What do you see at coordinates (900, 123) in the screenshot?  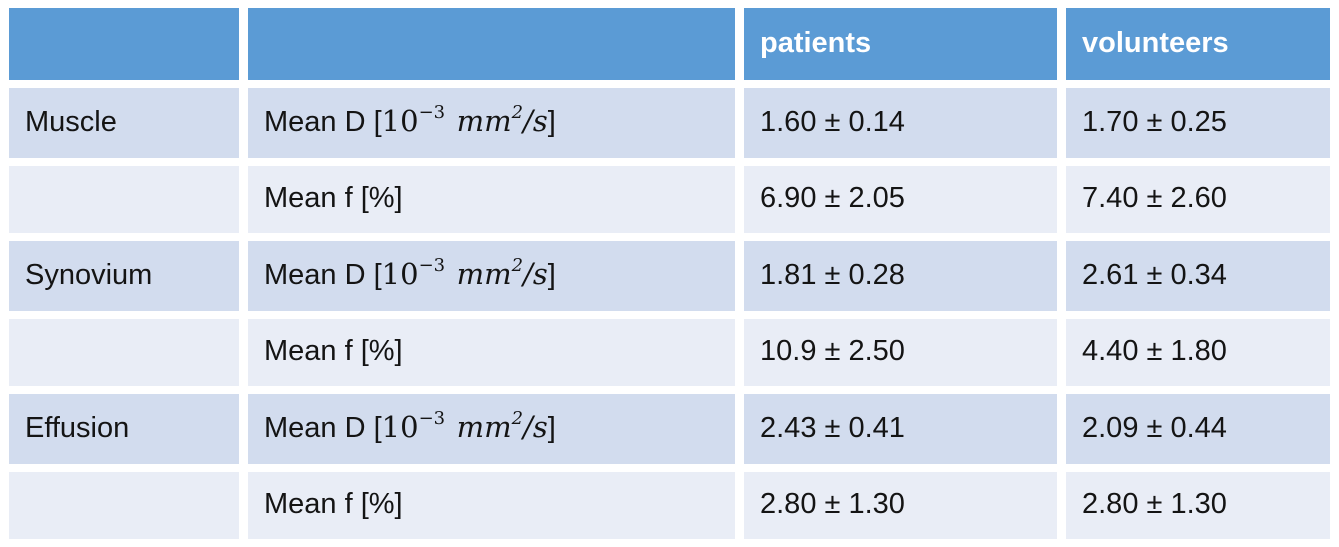 I see `patients-value-cell: 1.60 ± 0.14` at bounding box center [900, 123].